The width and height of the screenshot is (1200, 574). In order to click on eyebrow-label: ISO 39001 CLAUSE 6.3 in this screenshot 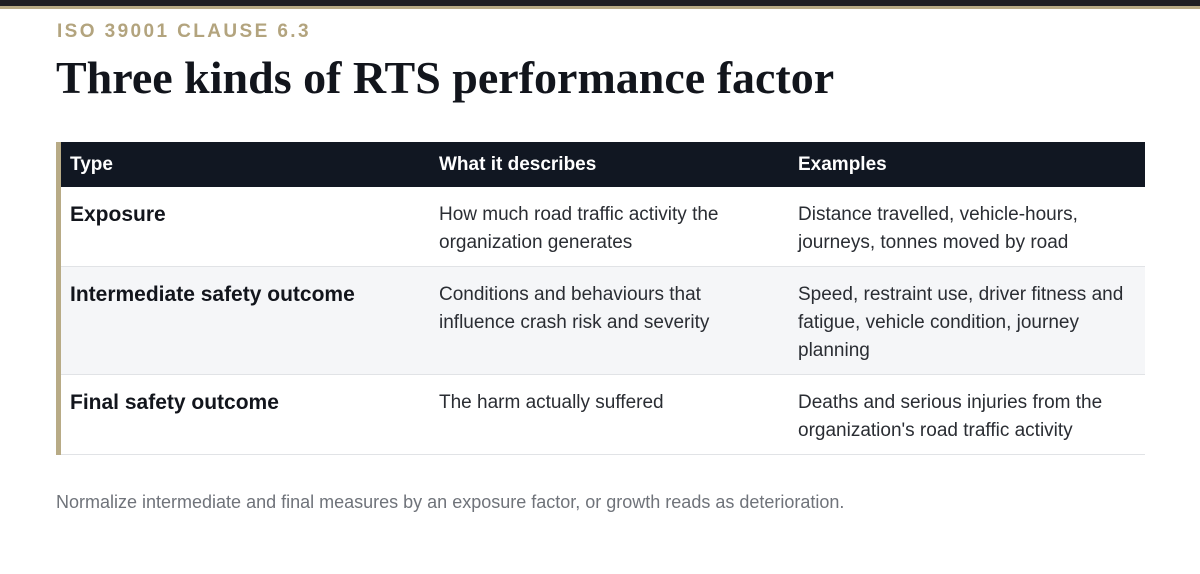, I will do `click(184, 31)`.